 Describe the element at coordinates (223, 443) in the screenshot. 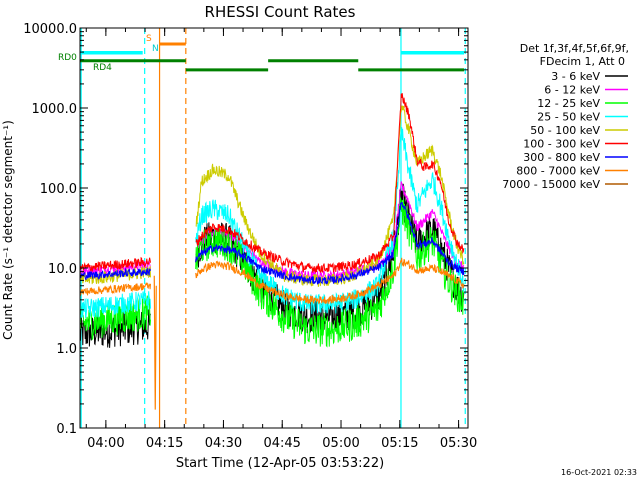

I see `x-tick-label: 04:30` at that location.